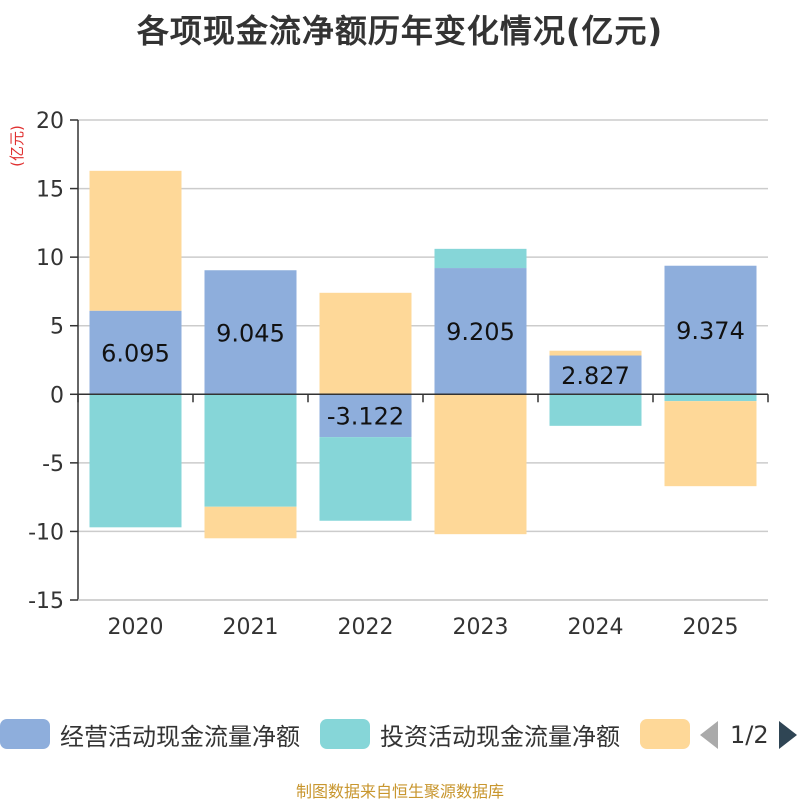 This screenshot has height=802, width=800. I want to click on data-label-2021: 9.045, so click(250, 333).